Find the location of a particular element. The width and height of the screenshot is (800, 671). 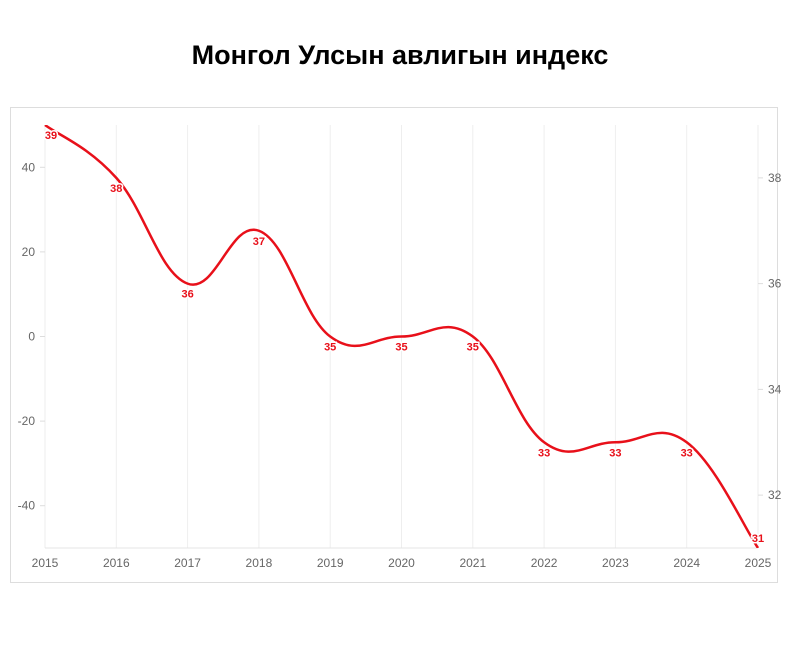

y-right-tick-label: 32 is located at coordinates (775, 495).